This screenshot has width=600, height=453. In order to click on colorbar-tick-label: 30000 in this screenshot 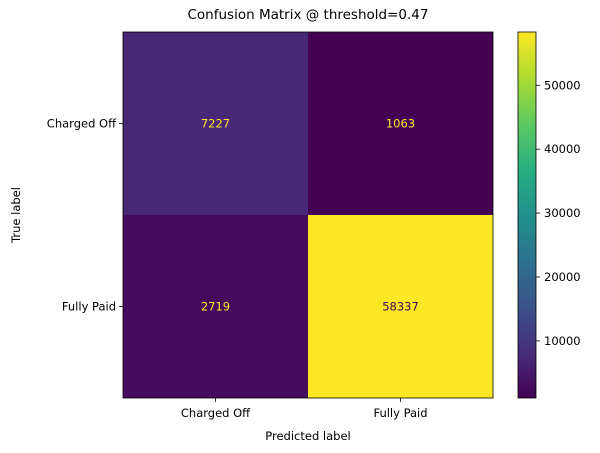, I will do `click(562, 213)`.